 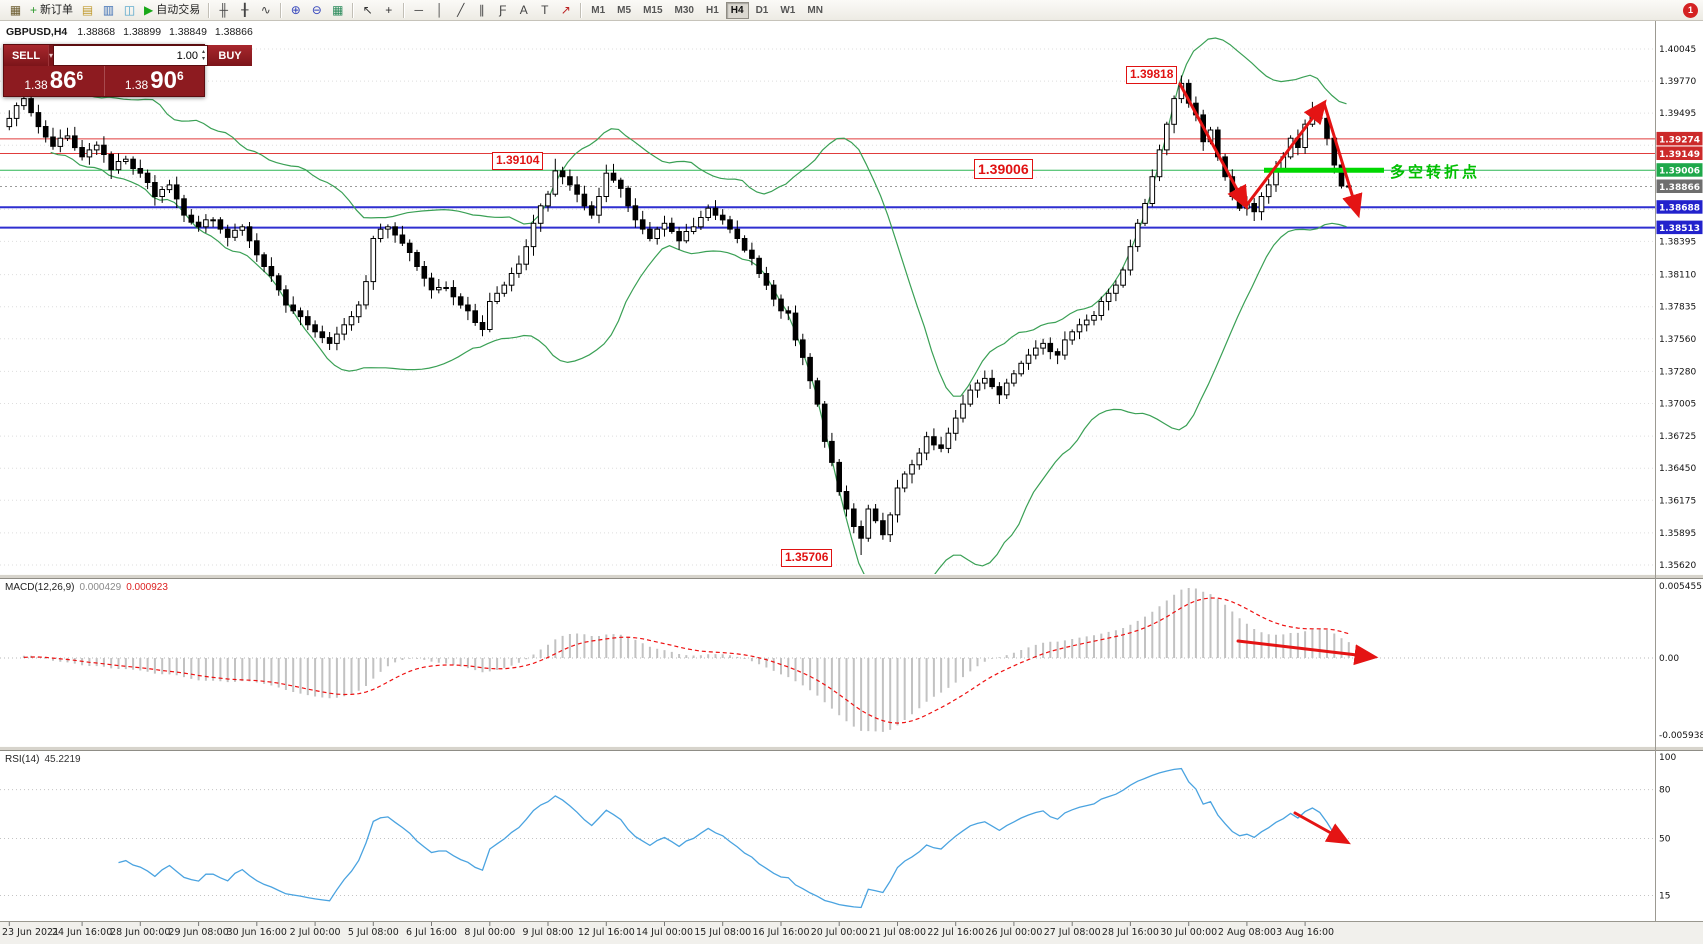 What do you see at coordinates (1677, 372) in the screenshot?
I see `svg-text: 1.37280` at bounding box center [1677, 372].